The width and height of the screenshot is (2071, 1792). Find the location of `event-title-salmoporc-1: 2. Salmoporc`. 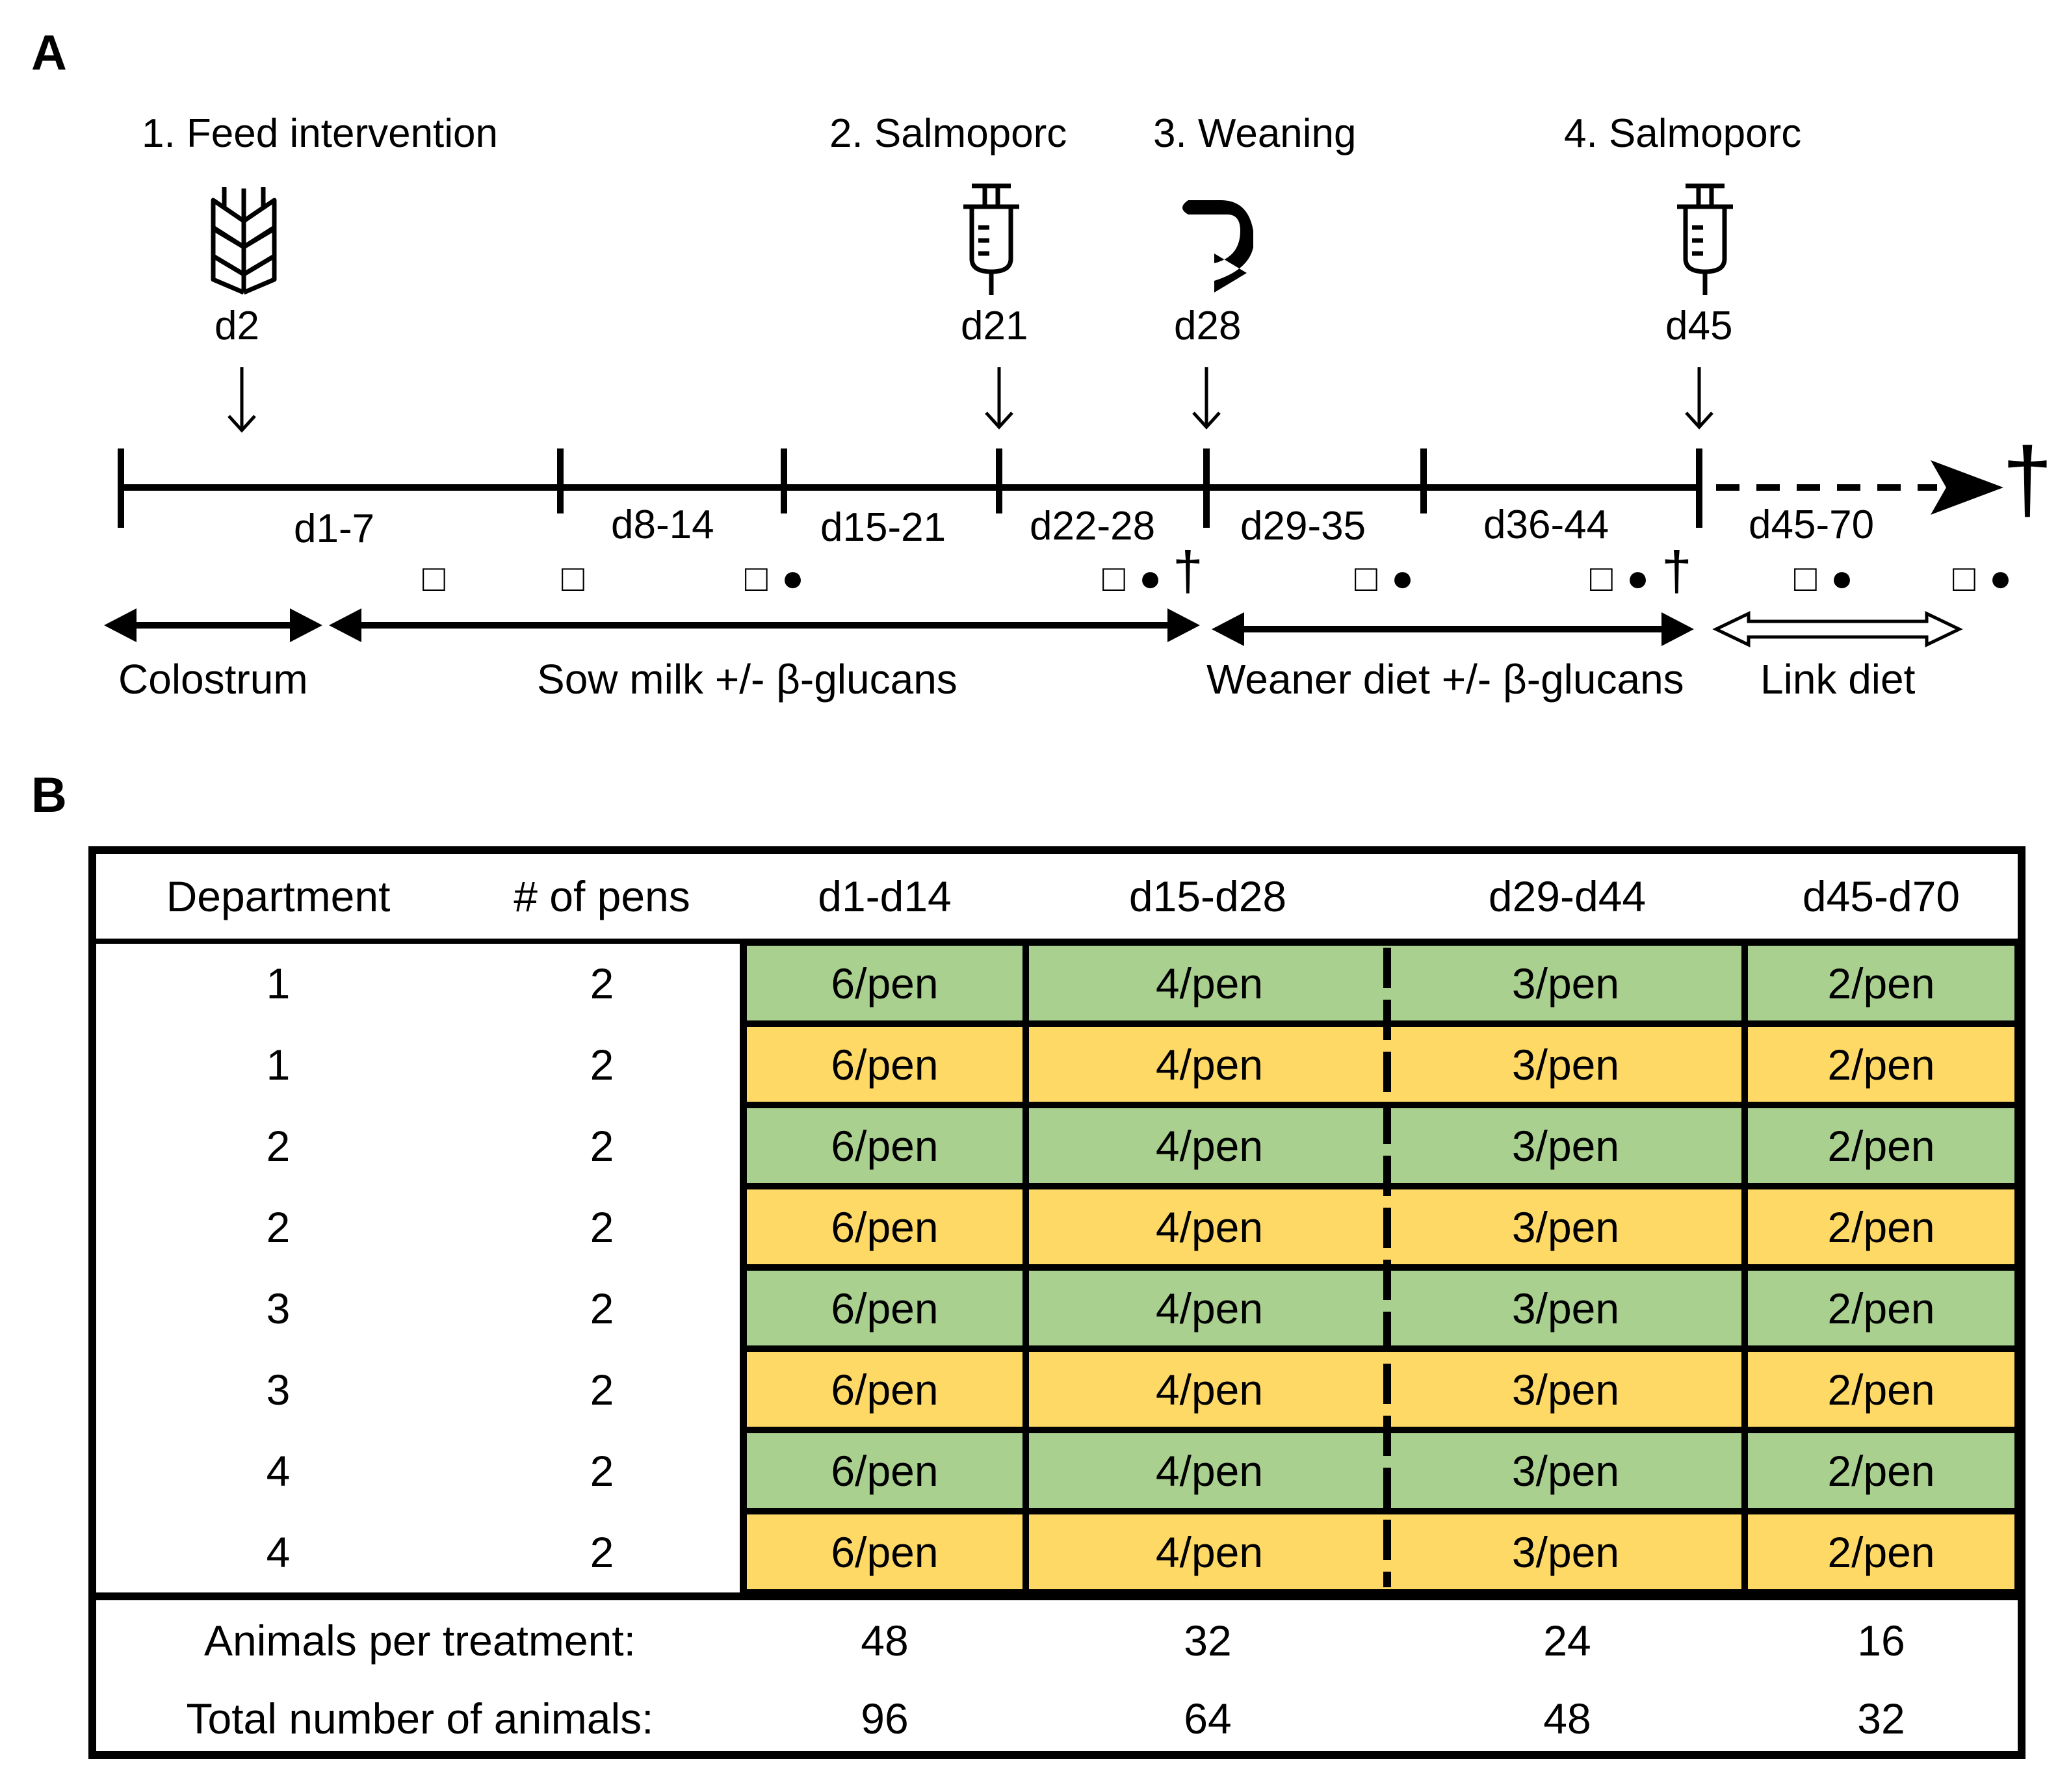

event-title-salmoporc-1: 2. Salmoporc is located at coordinates (948, 133).